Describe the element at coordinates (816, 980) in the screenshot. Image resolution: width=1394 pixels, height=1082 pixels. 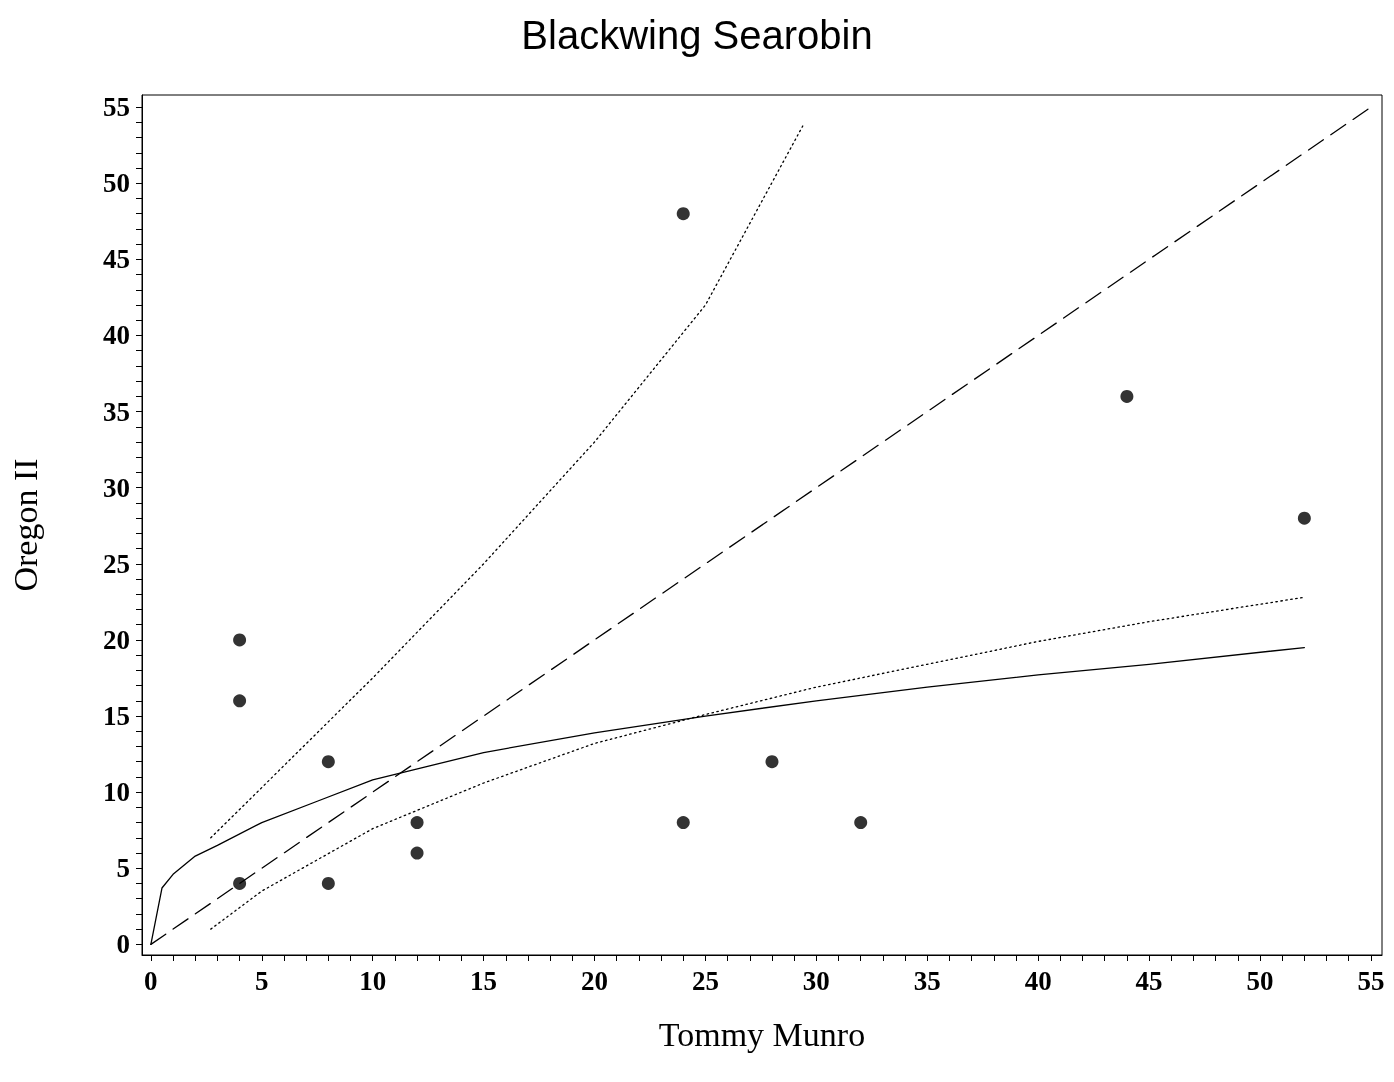
I see `x-tick-label: 30` at that location.